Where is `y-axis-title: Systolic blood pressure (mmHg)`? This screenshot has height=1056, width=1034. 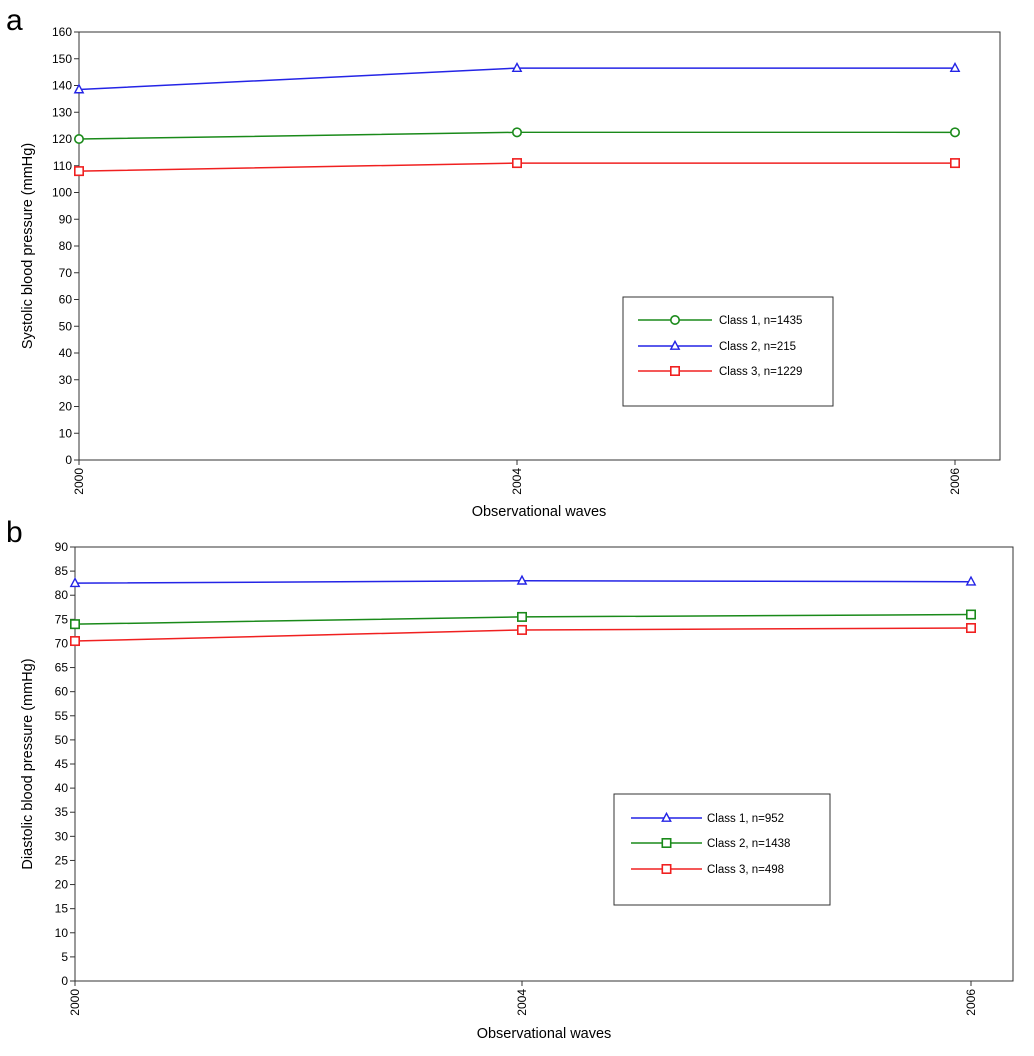 y-axis-title: Systolic blood pressure (mmHg) is located at coordinates (28, 246).